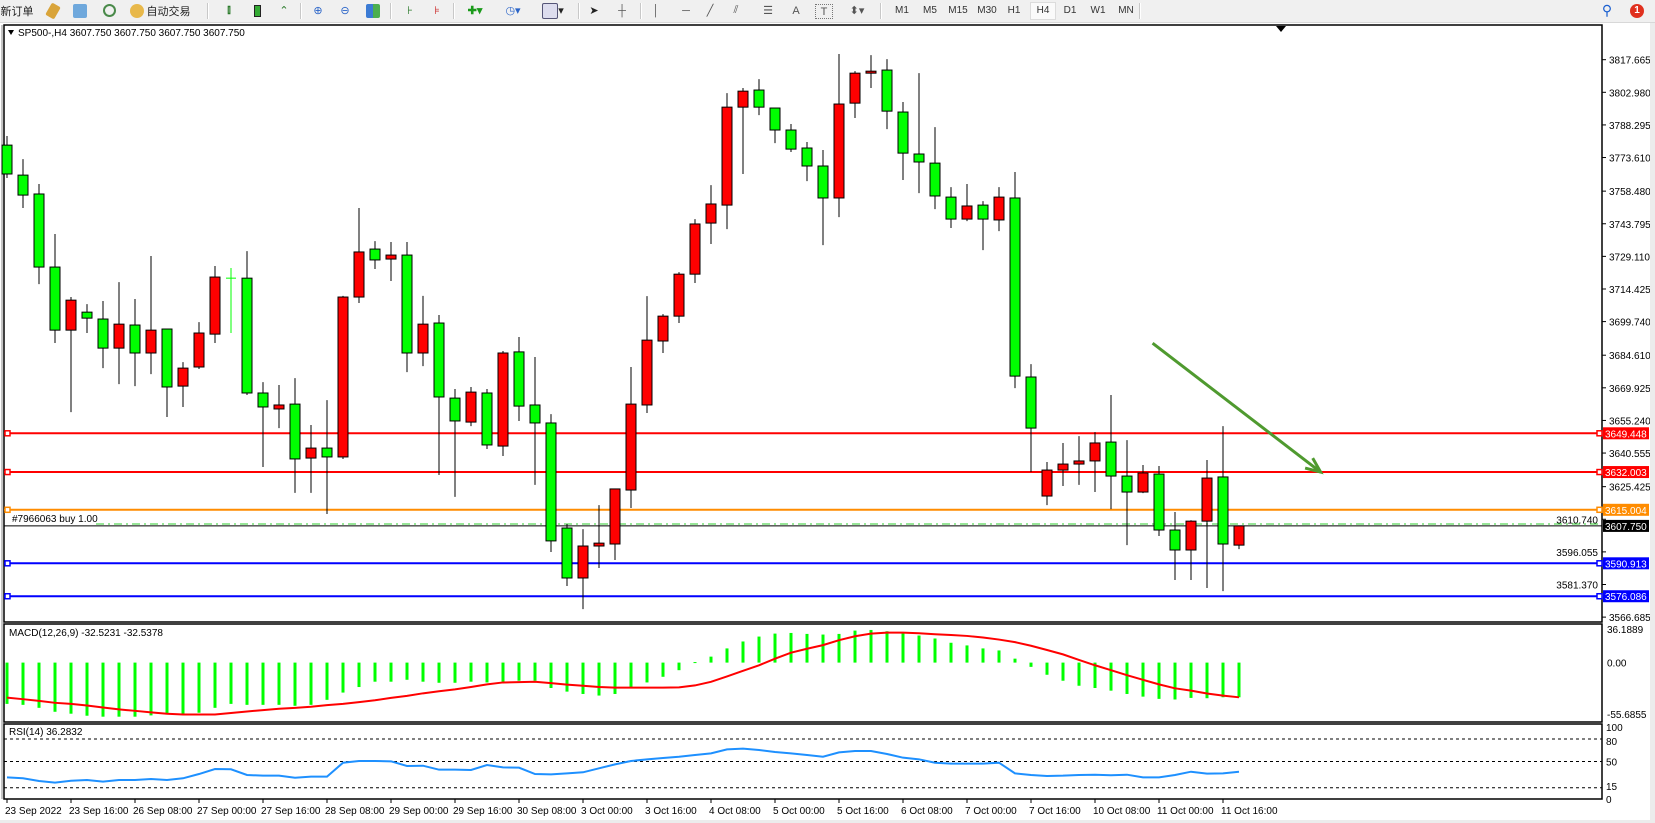 Image resolution: width=1655 pixels, height=823 pixels. Describe the element at coordinates (1612, 787) in the screenshot. I see `rsi-axis-label: 15` at that location.